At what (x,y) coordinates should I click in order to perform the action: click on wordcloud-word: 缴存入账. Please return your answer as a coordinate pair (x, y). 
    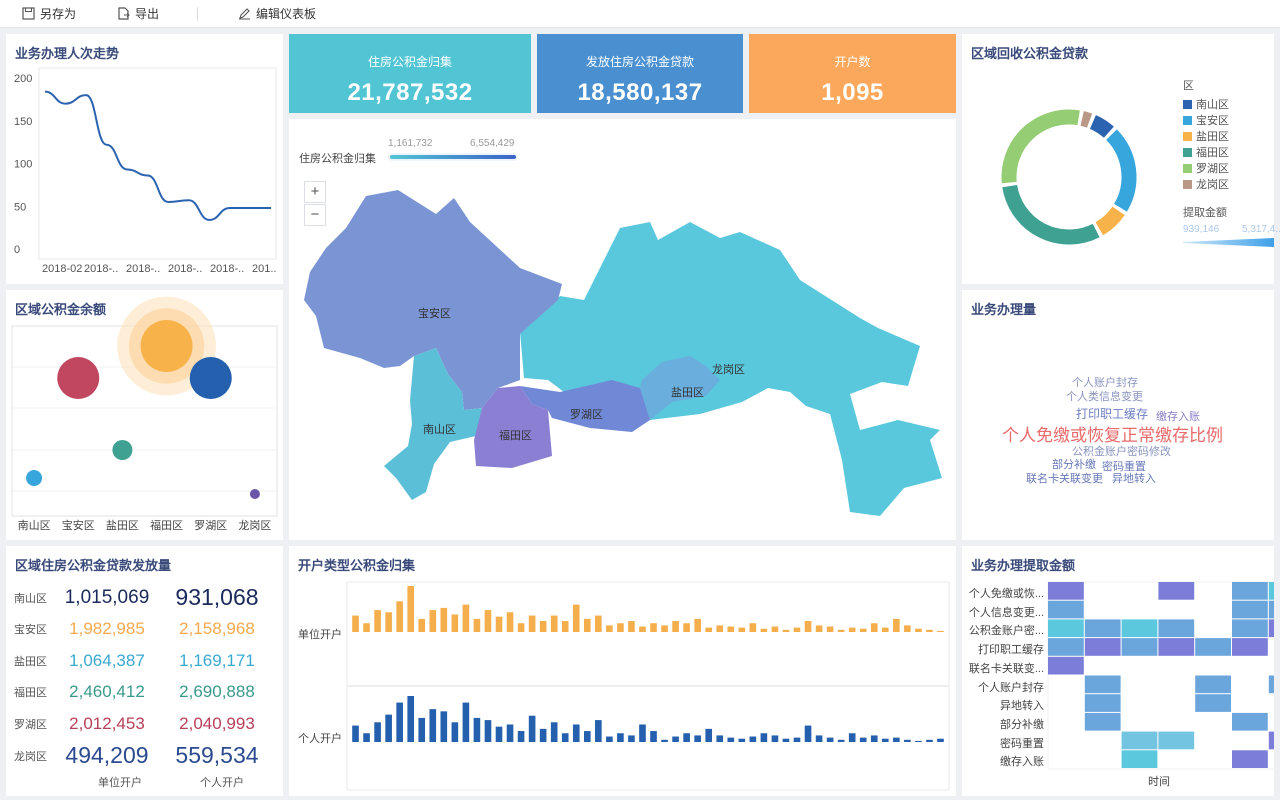
    Looking at the image, I should click on (1178, 417).